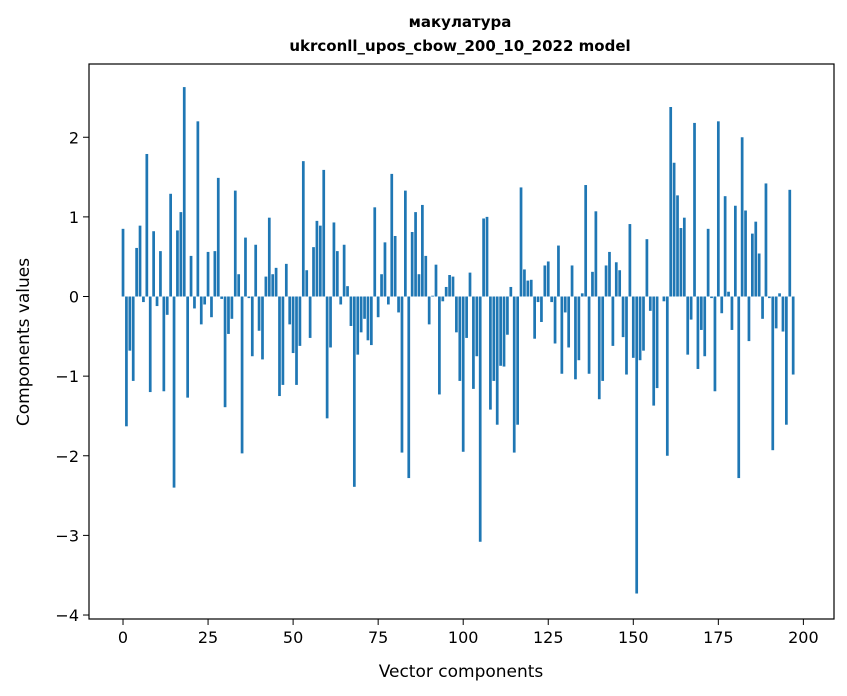 The image size is (847, 696). I want to click on y-axis-label: Components values, so click(24, 342).